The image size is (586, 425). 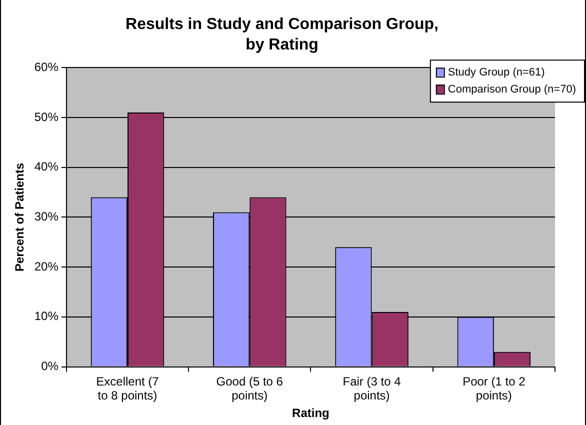 I want to click on y-tick-label: 30%, so click(x=46, y=217).